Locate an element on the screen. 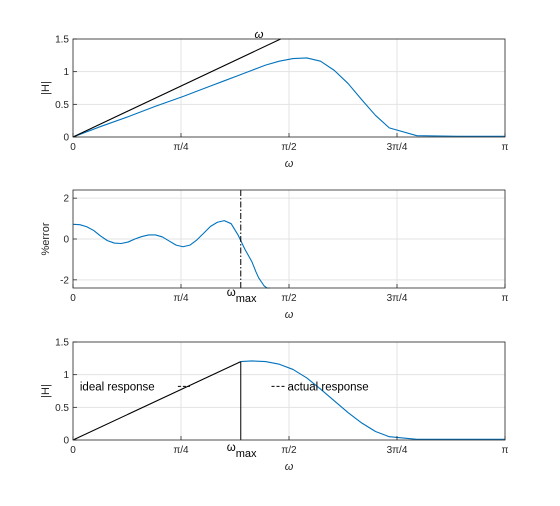 The image size is (560, 506). y-axis-label: %error is located at coordinates (46, 238).